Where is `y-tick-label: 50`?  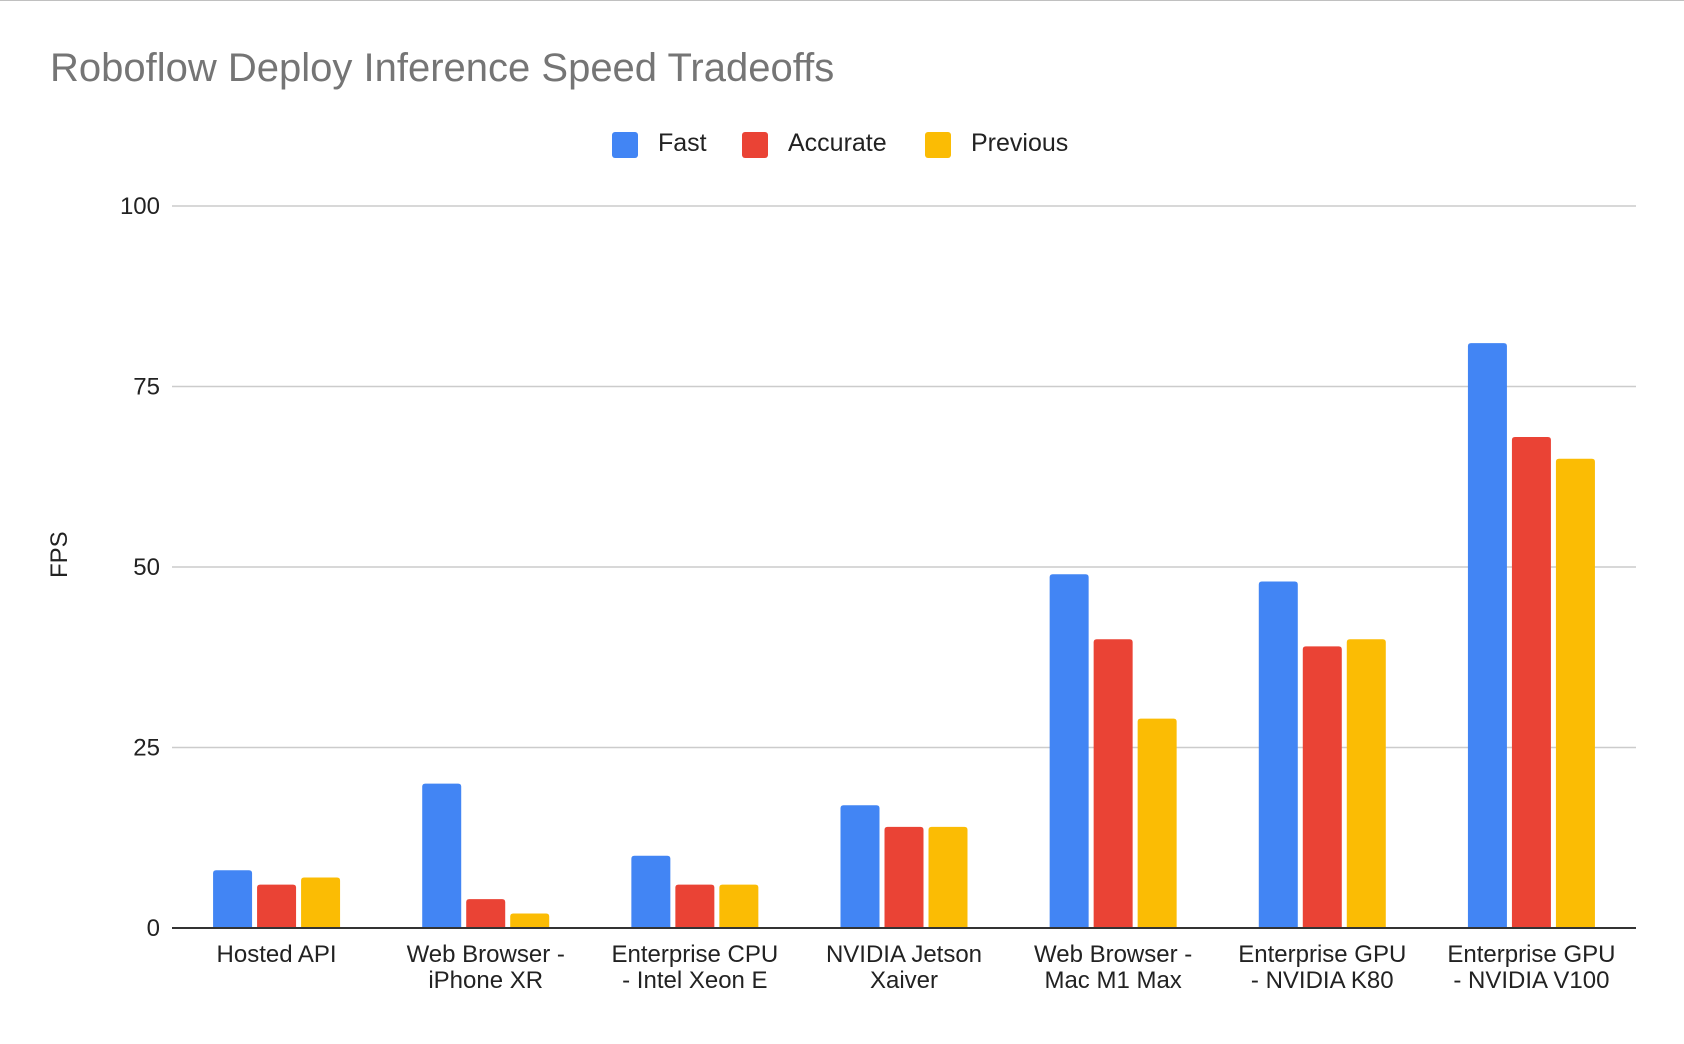
y-tick-label: 50 is located at coordinates (146, 567).